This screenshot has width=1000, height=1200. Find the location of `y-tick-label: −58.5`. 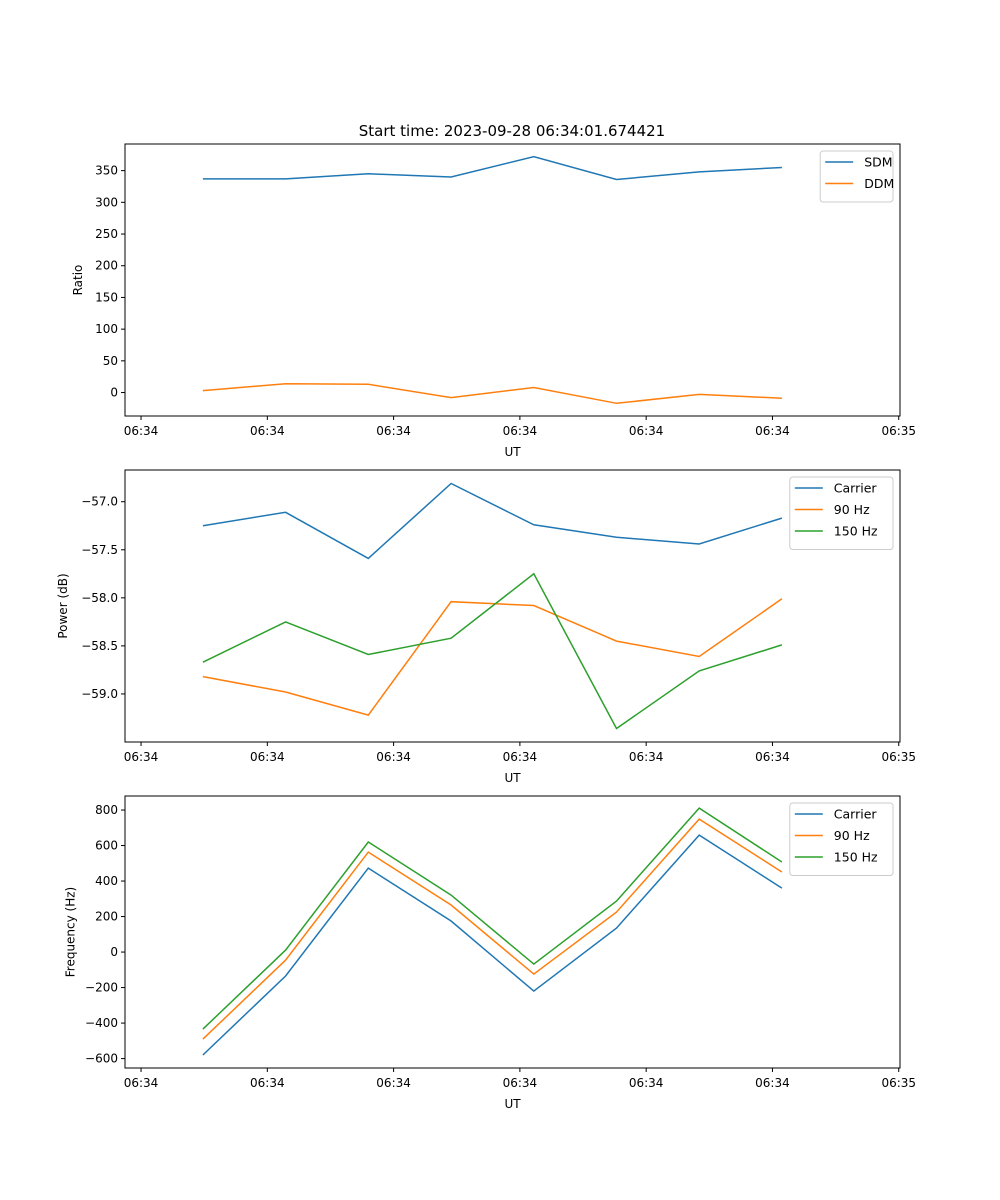

y-tick-label: −58.5 is located at coordinates (99, 646).